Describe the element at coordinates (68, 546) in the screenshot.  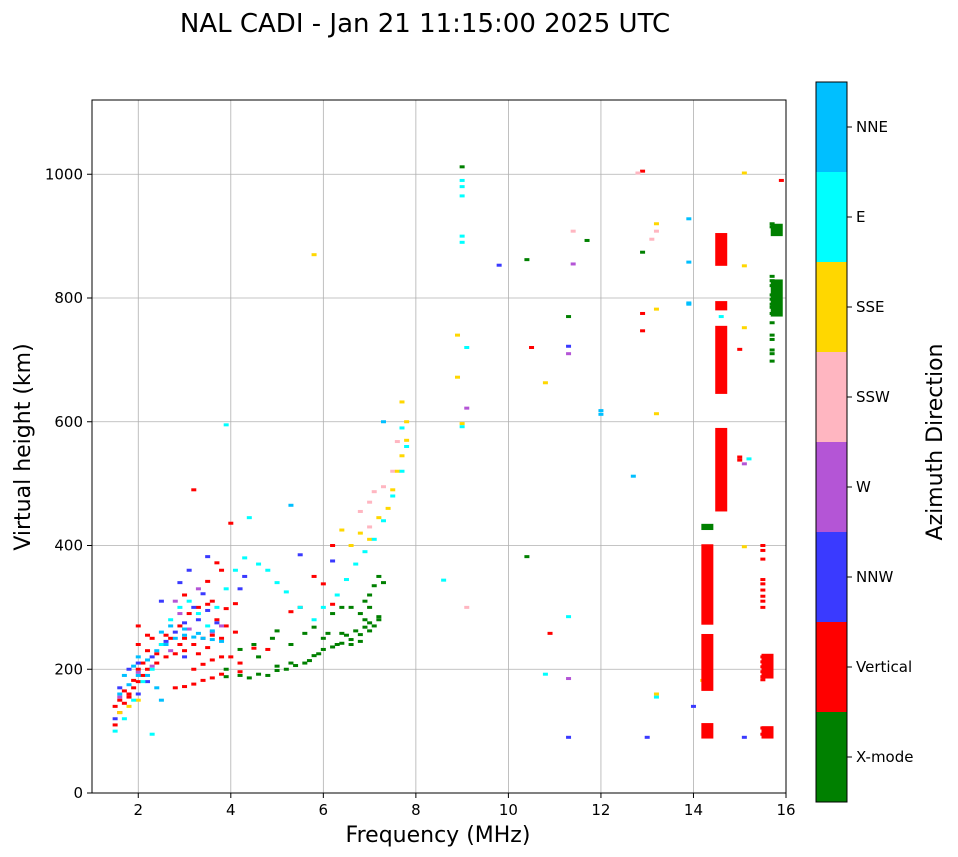
I see `y-tick-label: 400` at that location.